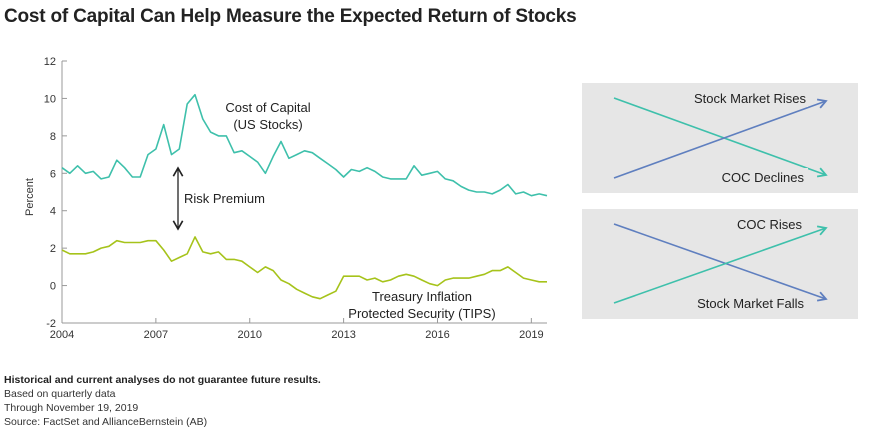  What do you see at coordinates (51, 324) in the screenshot?
I see `y-tick-label: -2` at bounding box center [51, 324].